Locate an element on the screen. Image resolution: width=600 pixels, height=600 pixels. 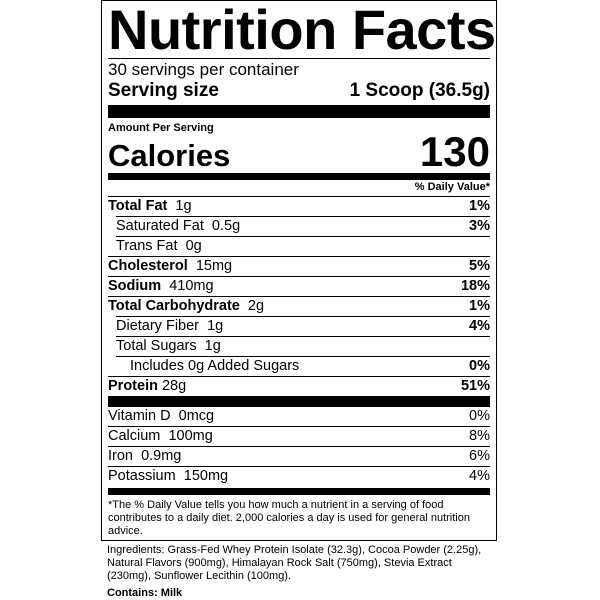
calories-value: 130 is located at coordinates (454, 151).